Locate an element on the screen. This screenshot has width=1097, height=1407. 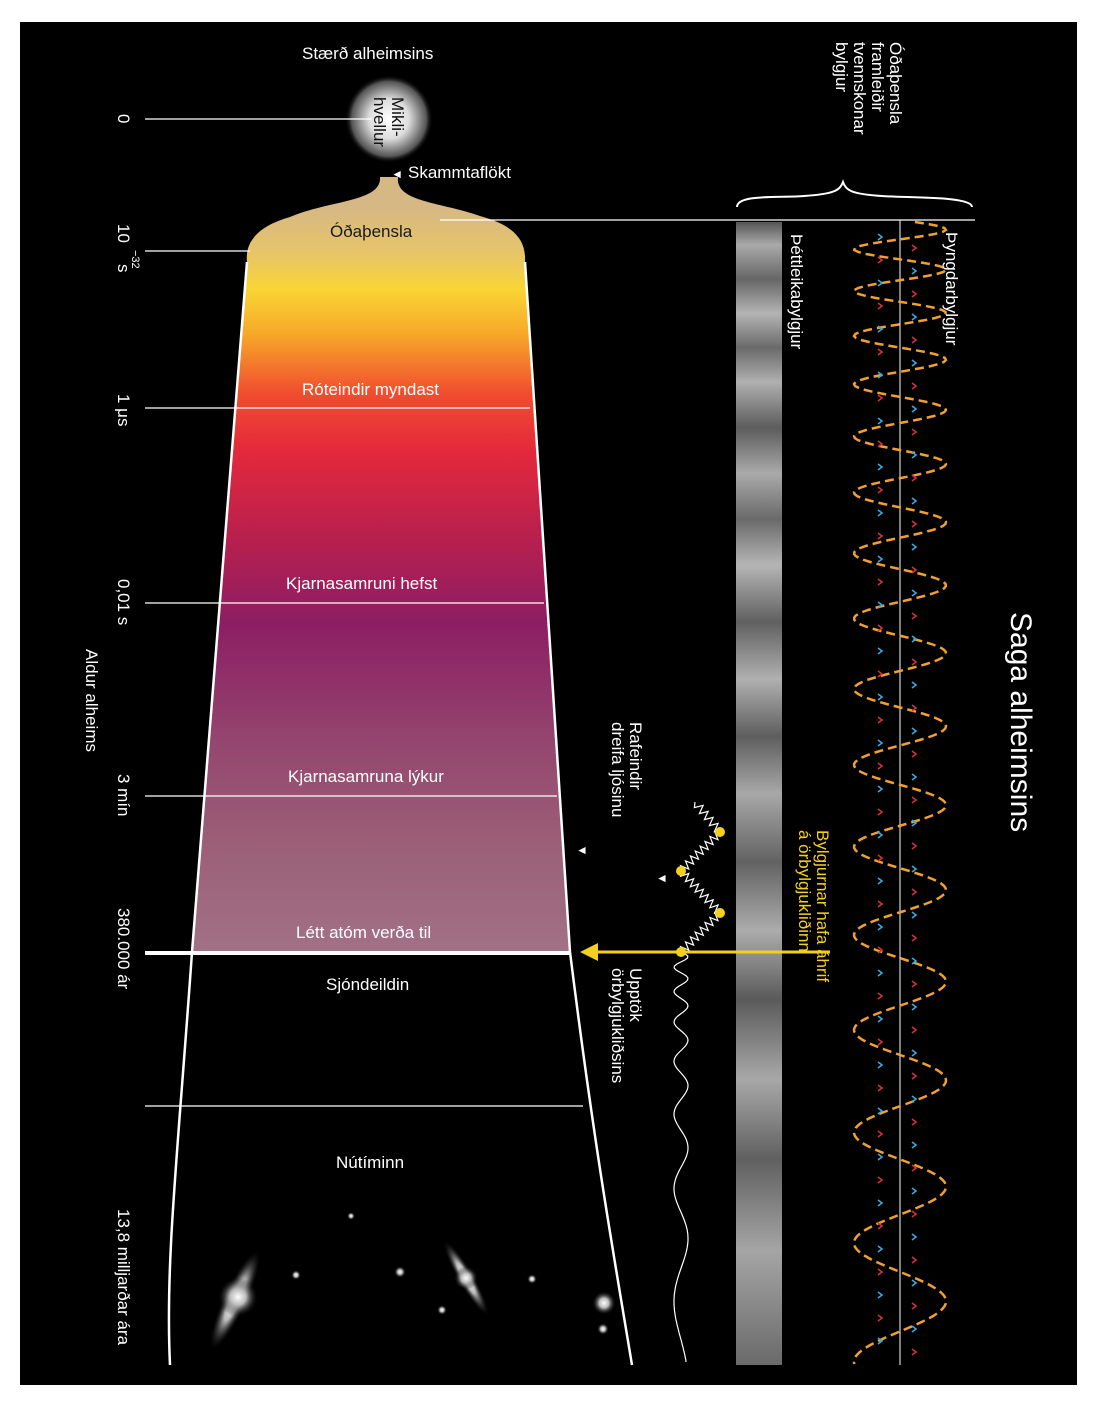
big-bang-glow is located at coordinates (389, 119).